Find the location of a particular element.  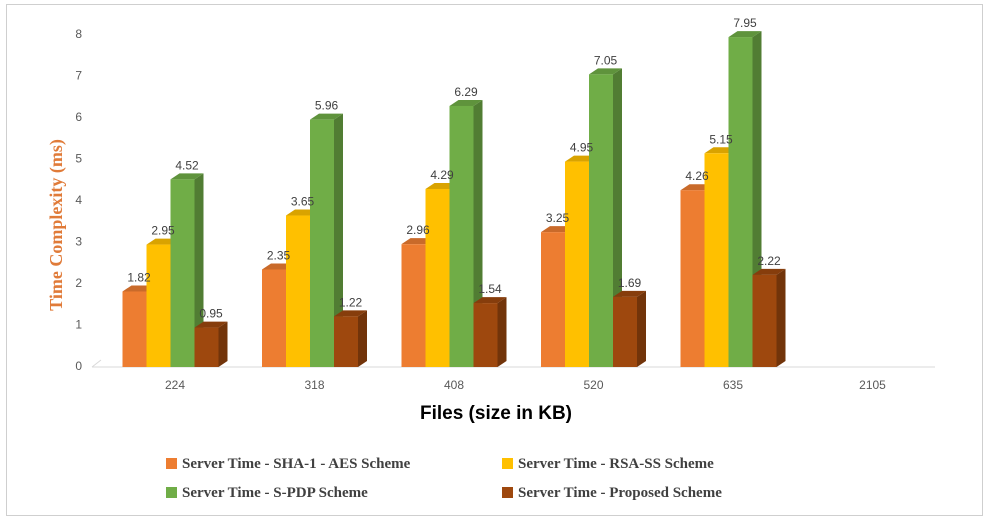

y-tick-label: 0 is located at coordinates (78, 366).